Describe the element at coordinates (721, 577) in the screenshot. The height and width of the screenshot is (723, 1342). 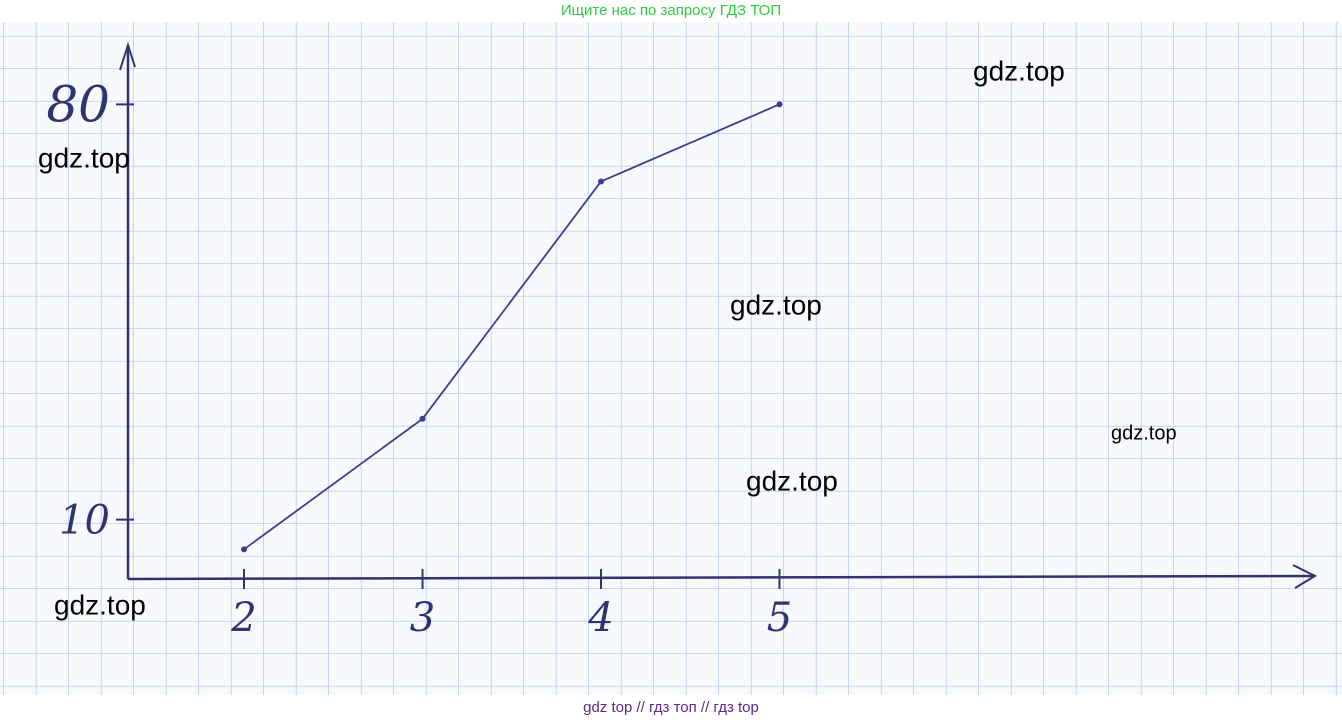
I see `x-axis` at that location.